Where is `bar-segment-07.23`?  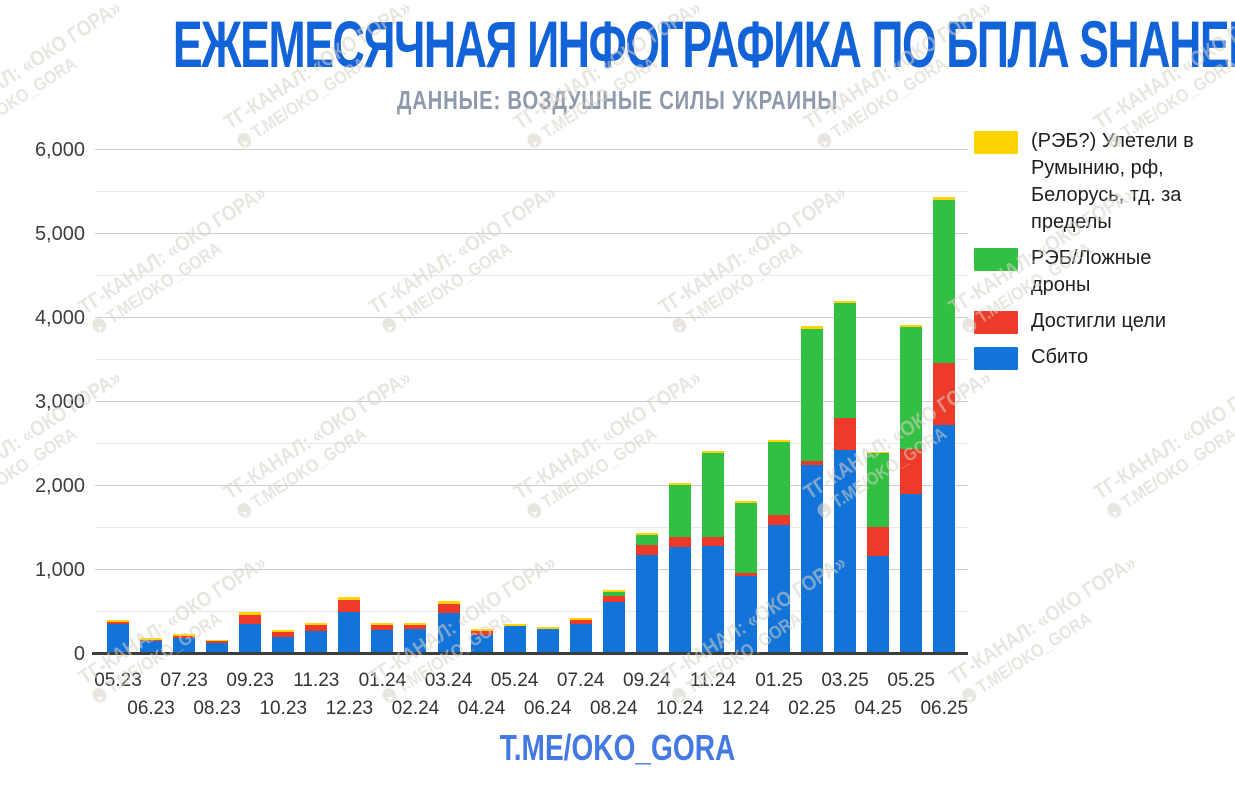 bar-segment-07.23 is located at coordinates (184, 637).